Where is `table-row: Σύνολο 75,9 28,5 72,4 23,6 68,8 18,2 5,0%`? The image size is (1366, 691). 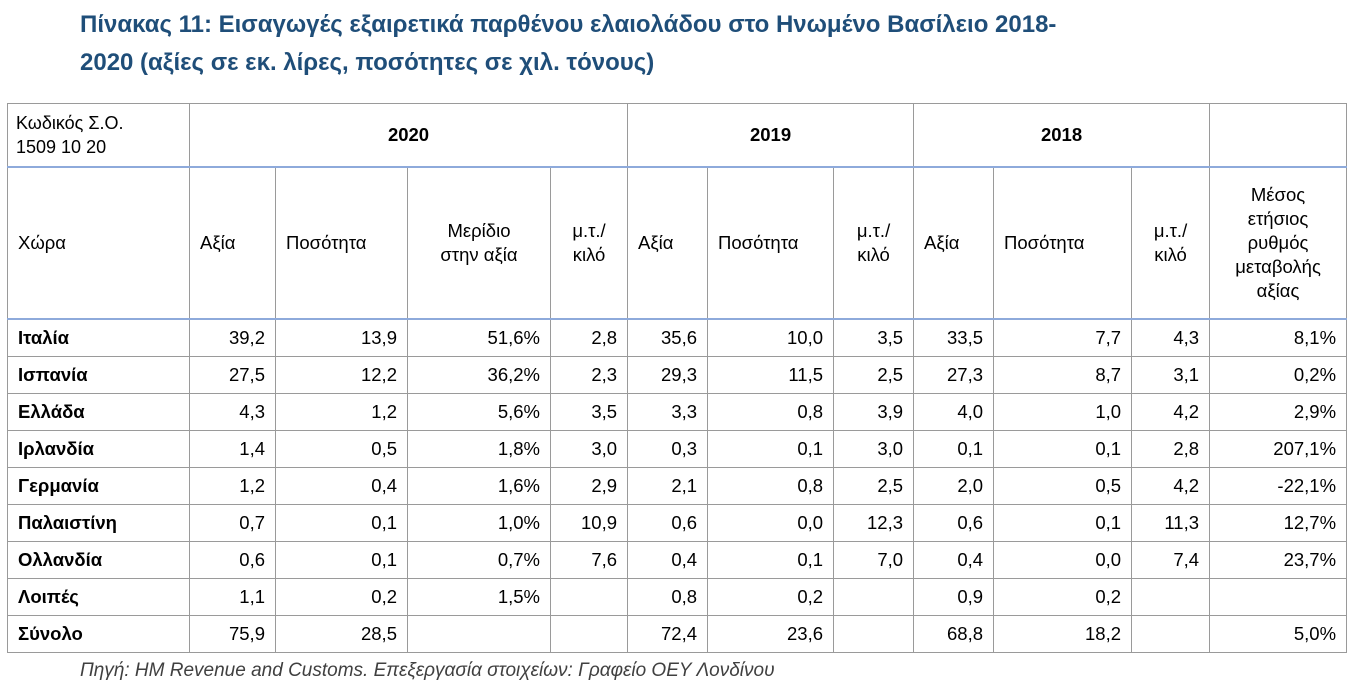
table-row: Σύνολο 75,9 28,5 72,4 23,6 68,8 18,2 5,0% is located at coordinates (677, 634).